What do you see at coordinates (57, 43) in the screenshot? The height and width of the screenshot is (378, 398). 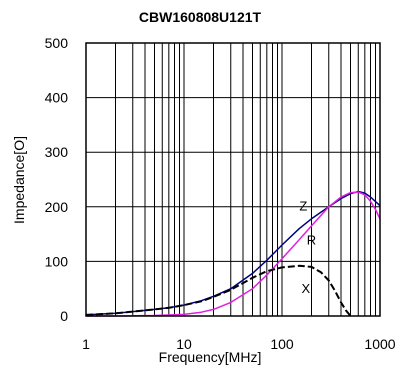 I see `y-tick-label: 500` at bounding box center [57, 43].